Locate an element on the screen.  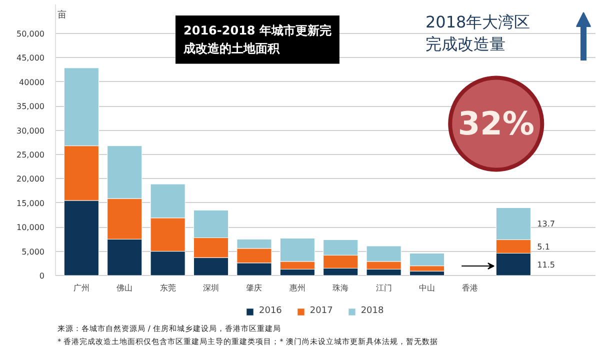
x-tick-label: 肇庆 is located at coordinates (254, 288).